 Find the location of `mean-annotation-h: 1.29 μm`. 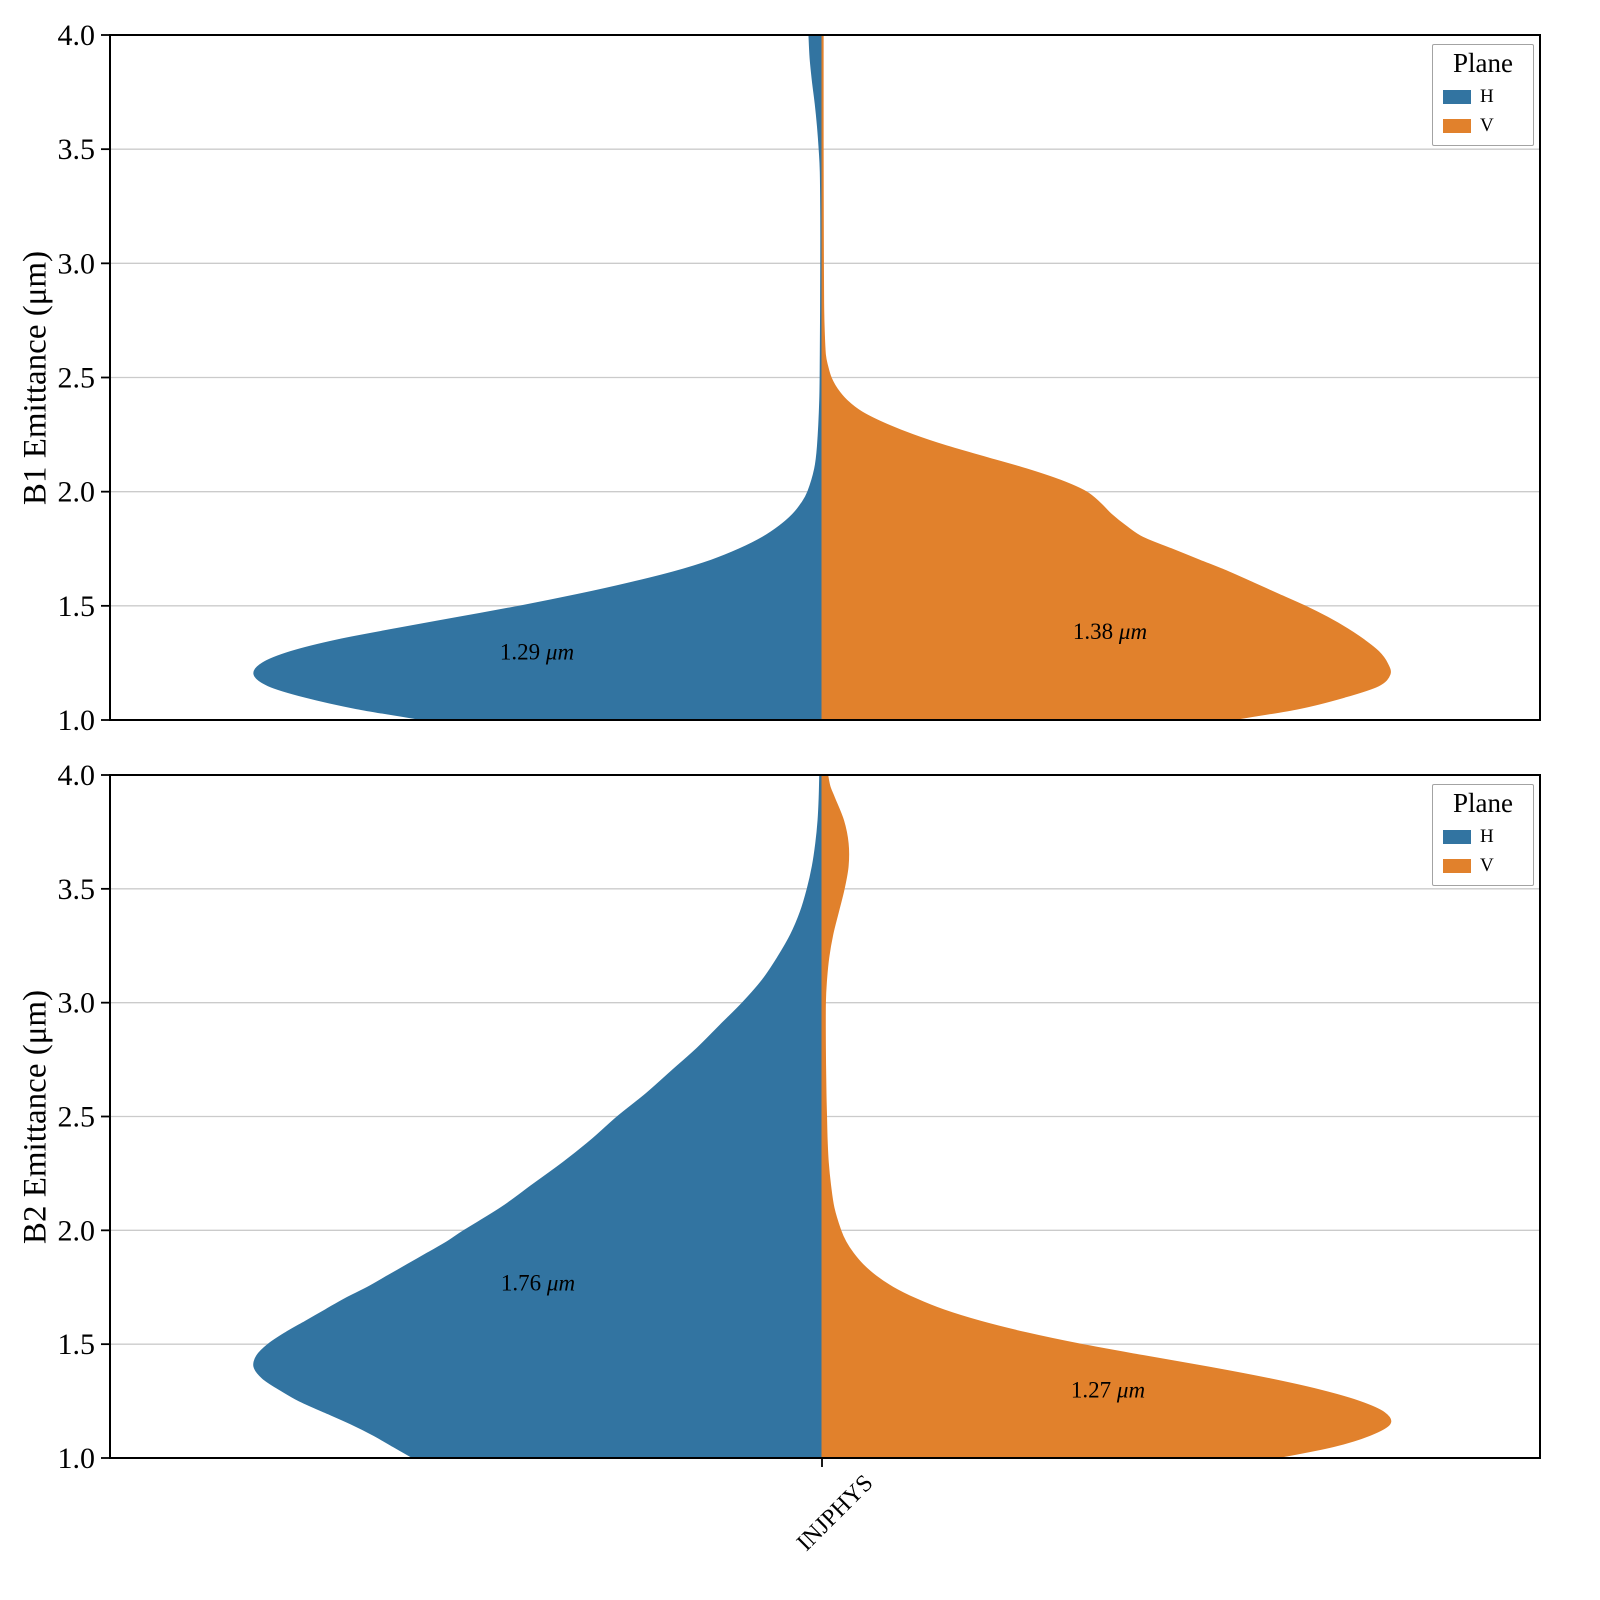

mean-annotation-h: 1.29 μm is located at coordinates (537, 652).